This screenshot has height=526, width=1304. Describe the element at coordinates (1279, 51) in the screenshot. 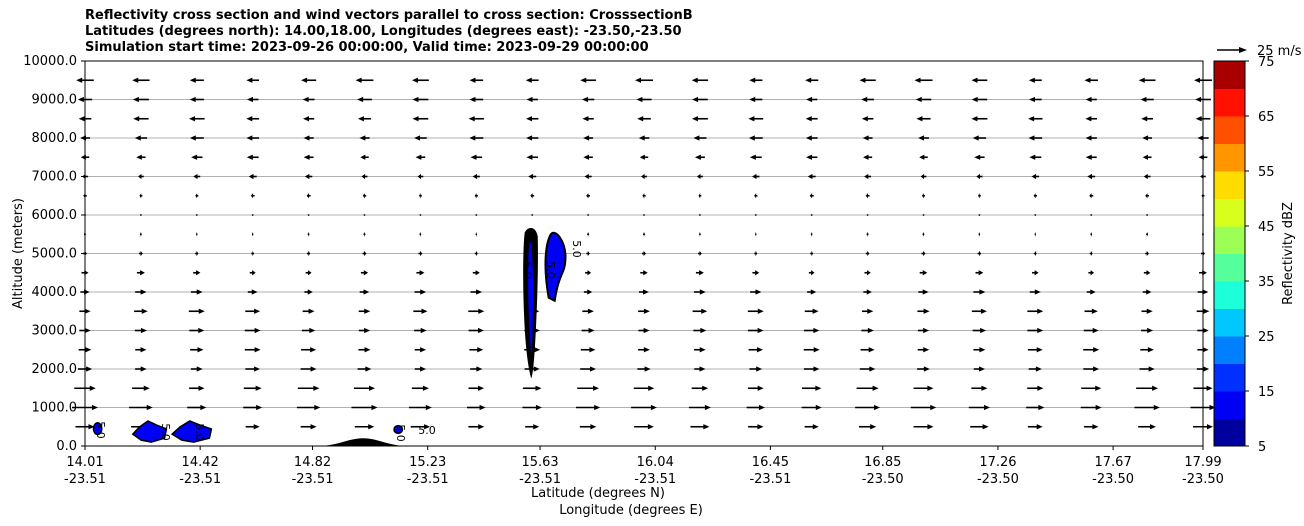

I see `quiver-key-label: 25 m/s` at that location.